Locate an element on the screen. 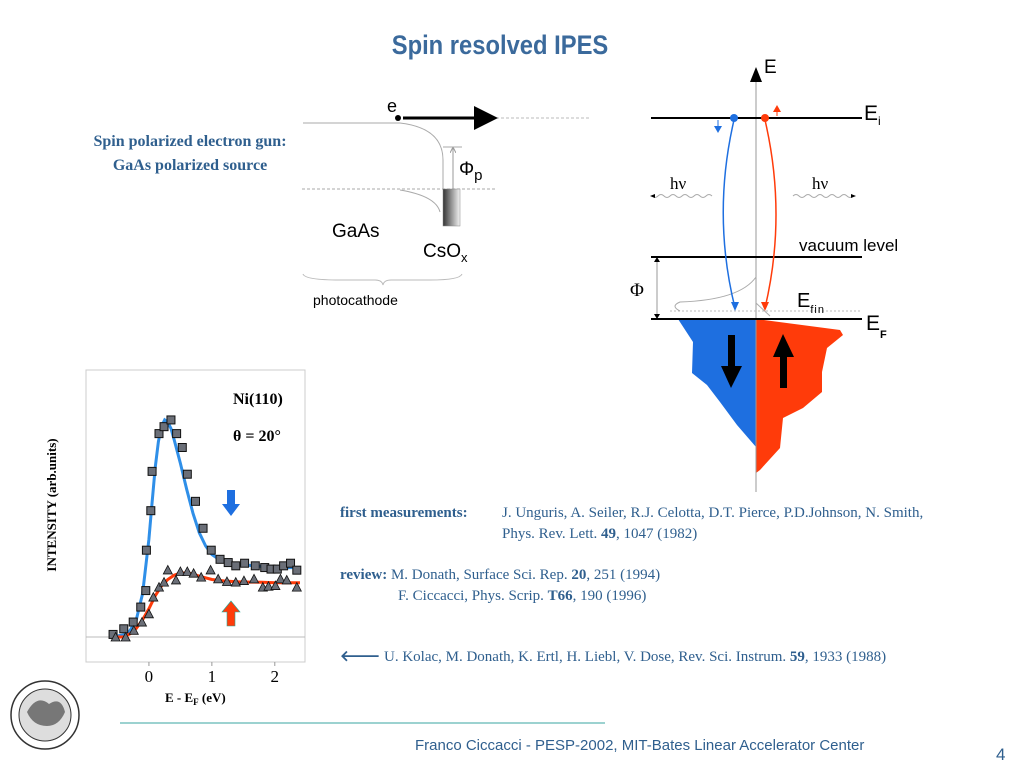 The image size is (1024, 768). hv-left-label: hν is located at coordinates (678, 183).